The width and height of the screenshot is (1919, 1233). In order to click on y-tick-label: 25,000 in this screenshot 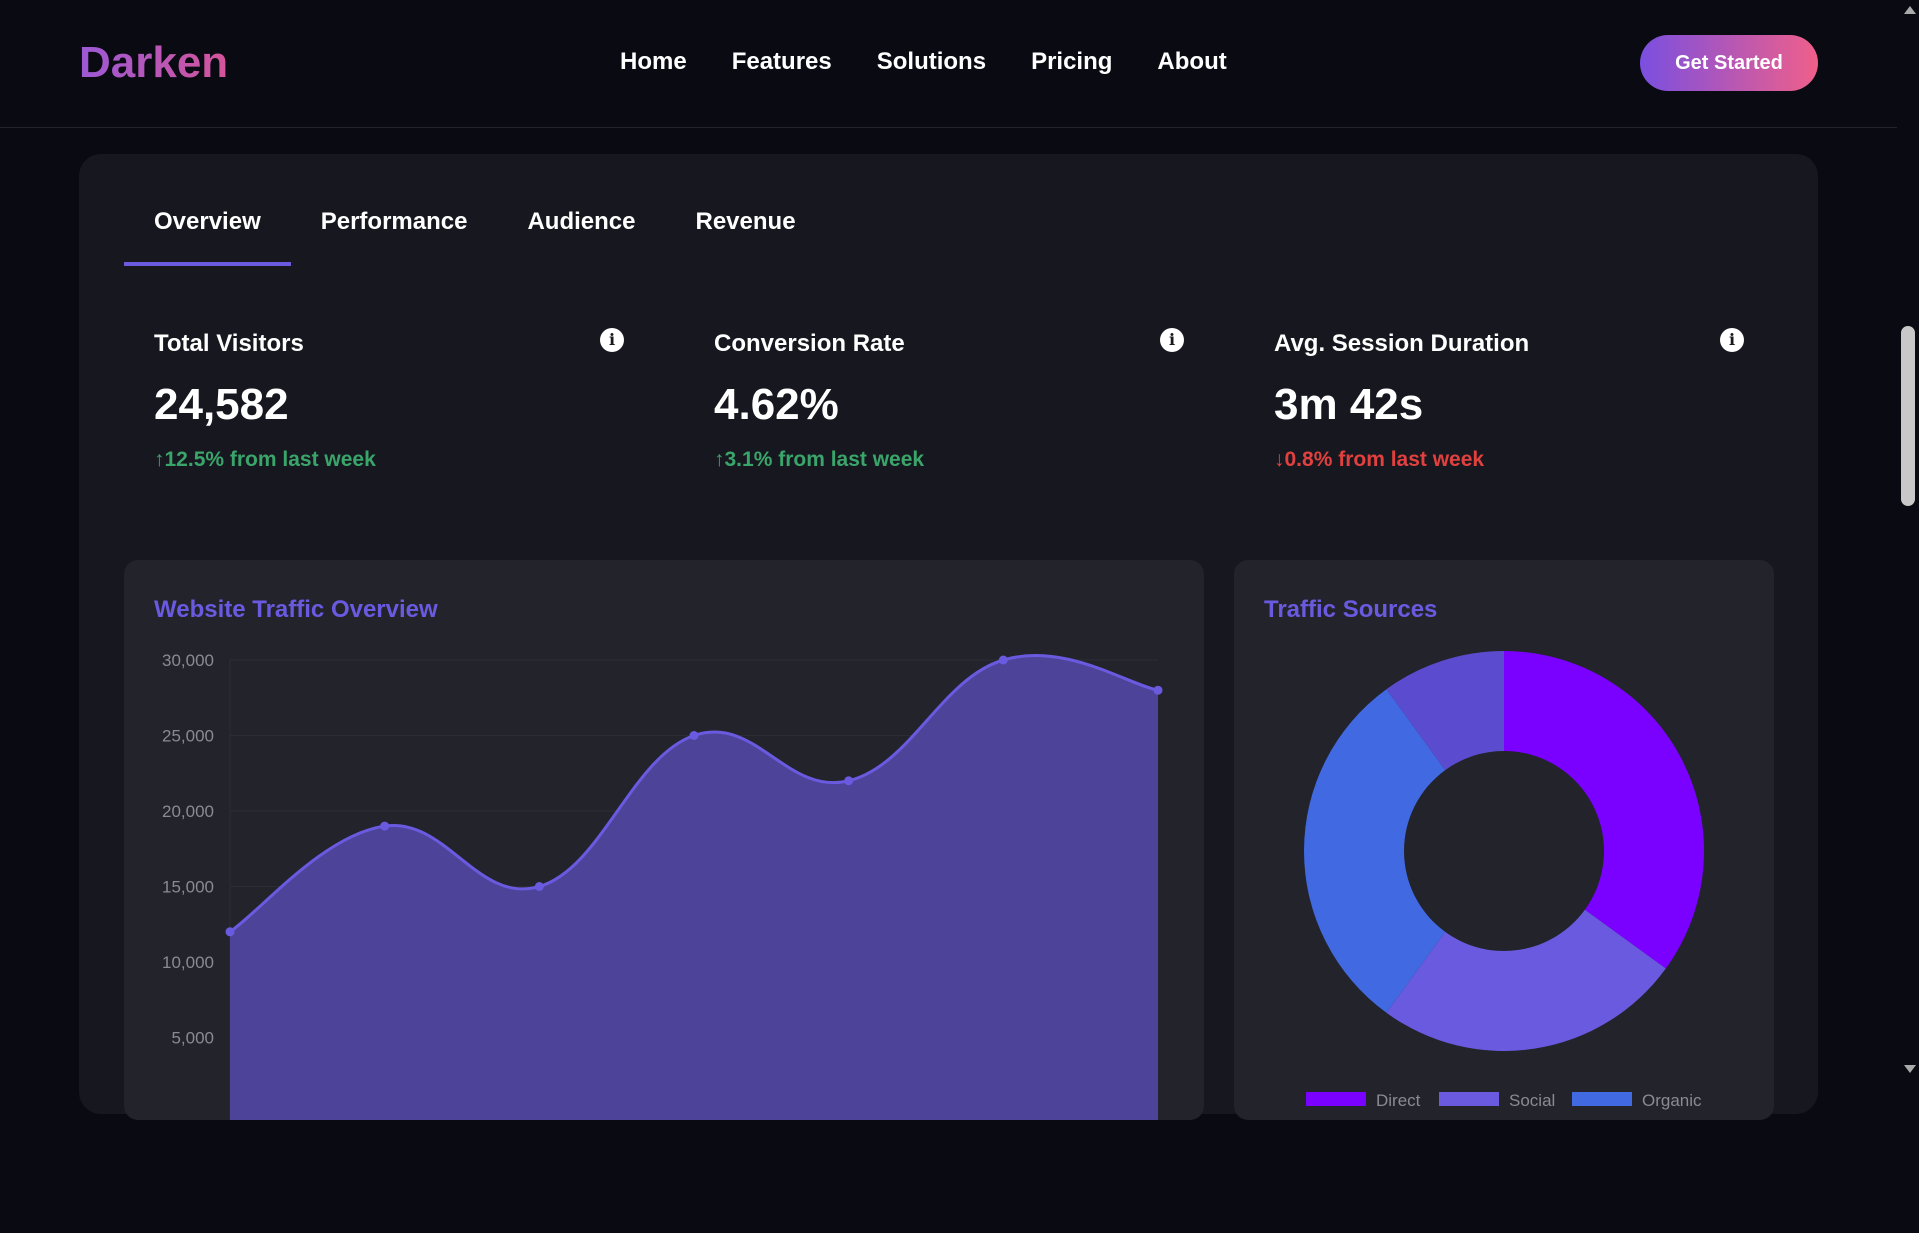, I will do `click(188, 736)`.